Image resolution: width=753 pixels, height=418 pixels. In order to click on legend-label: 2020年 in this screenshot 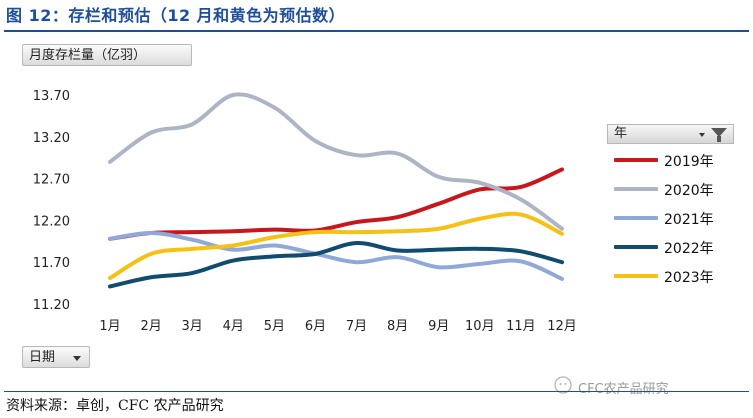, I will do `click(689, 191)`.